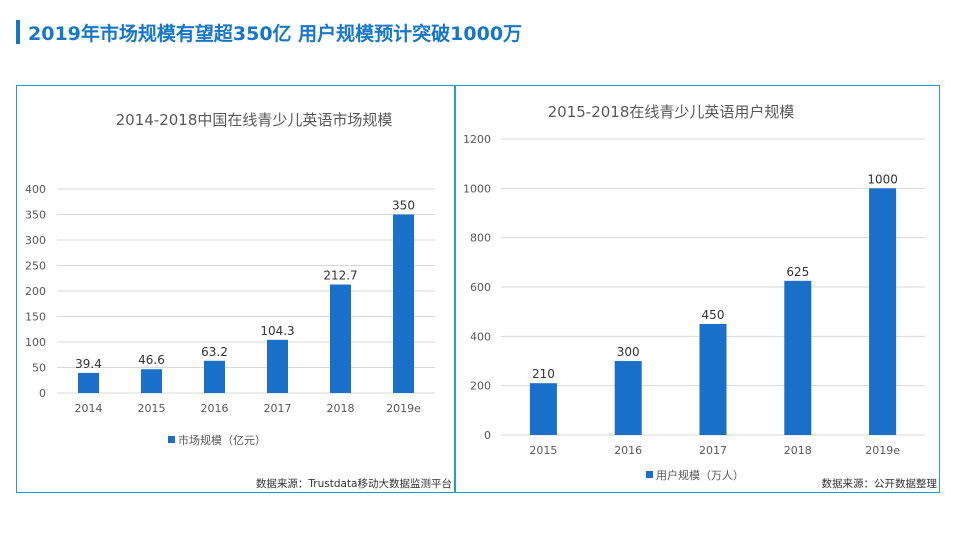 This screenshot has width=960, height=540. Describe the element at coordinates (35, 291) in the screenshot. I see `market-y-tick-label: 200` at that location.